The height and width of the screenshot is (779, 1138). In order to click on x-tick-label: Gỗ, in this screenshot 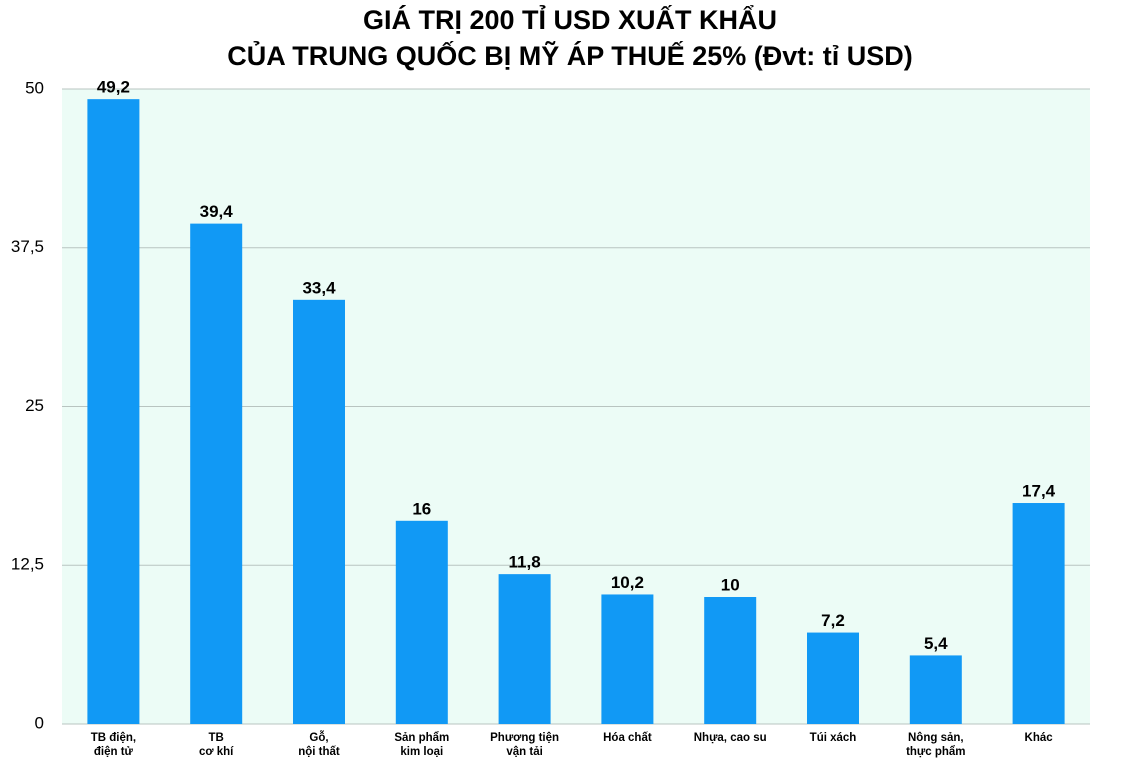, I will do `click(318, 737)`.